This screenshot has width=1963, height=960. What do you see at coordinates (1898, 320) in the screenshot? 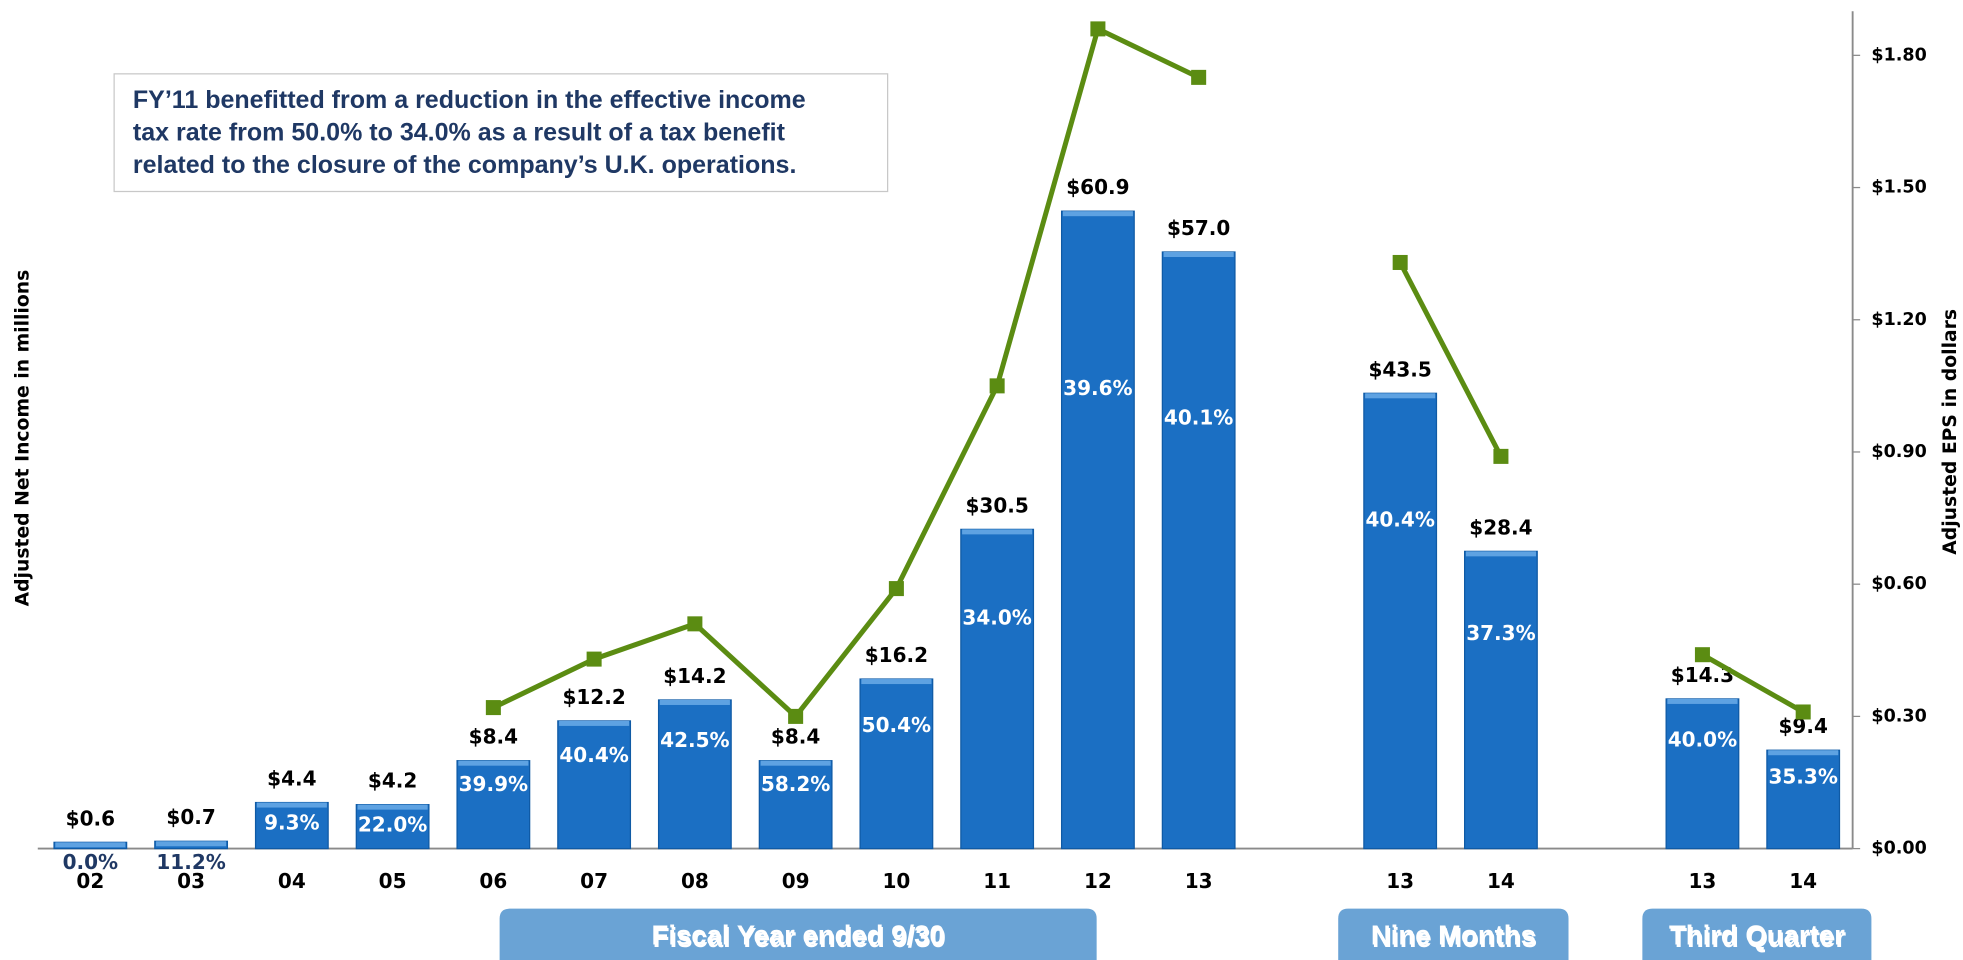
I see `y2-tick-label: $1.20` at bounding box center [1898, 320].